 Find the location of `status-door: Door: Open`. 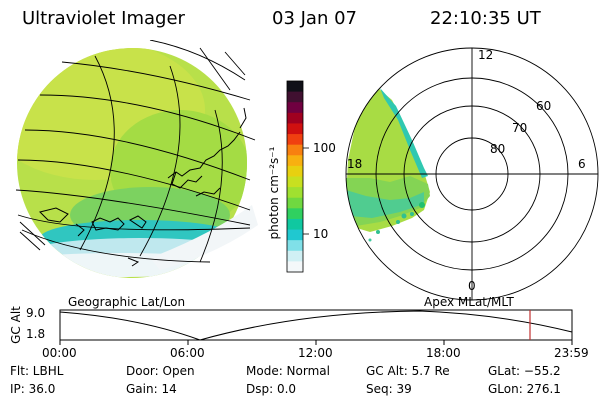

status-door: Door: Open is located at coordinates (160, 371).